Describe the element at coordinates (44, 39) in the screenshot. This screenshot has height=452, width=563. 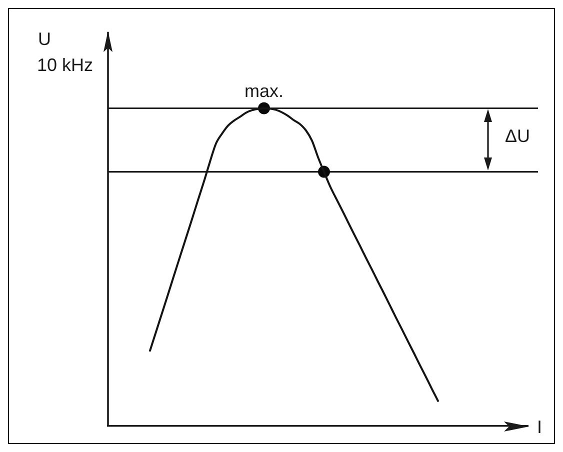
I see `y-axis-title: U` at that location.